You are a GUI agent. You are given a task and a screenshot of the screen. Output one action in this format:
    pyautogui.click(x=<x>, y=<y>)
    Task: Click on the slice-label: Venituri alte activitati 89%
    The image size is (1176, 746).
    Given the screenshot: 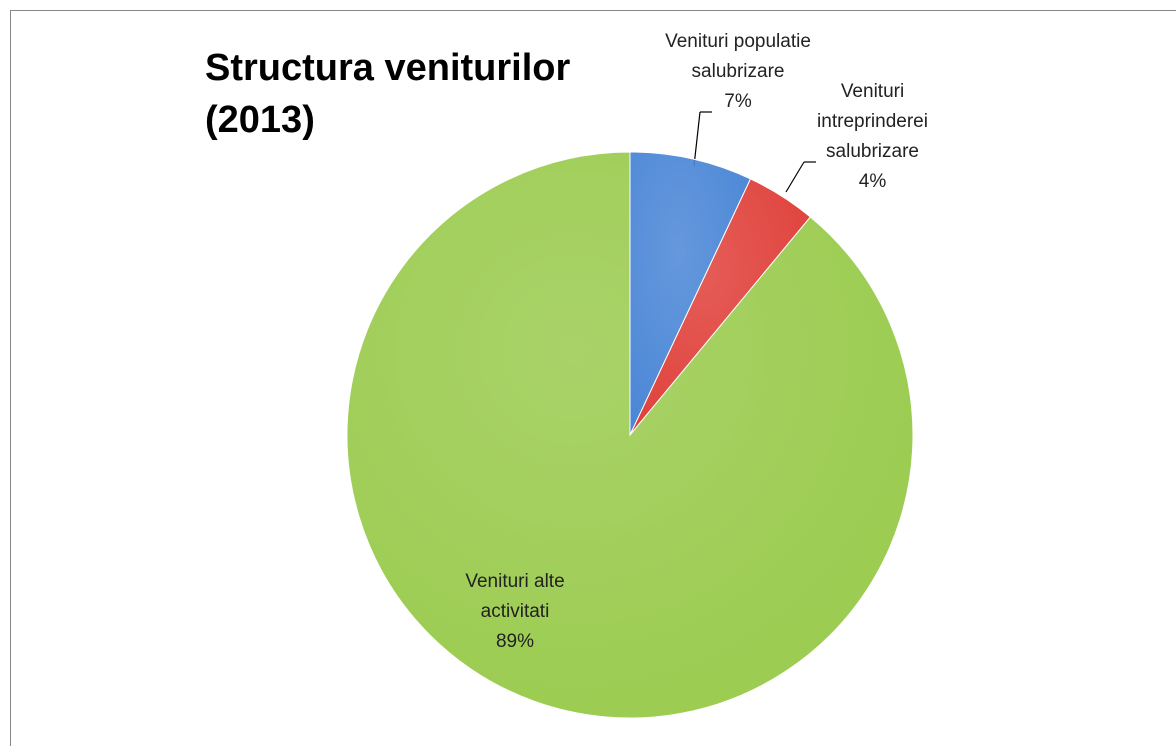 What is the action you would take?
    pyautogui.click(x=515, y=612)
    